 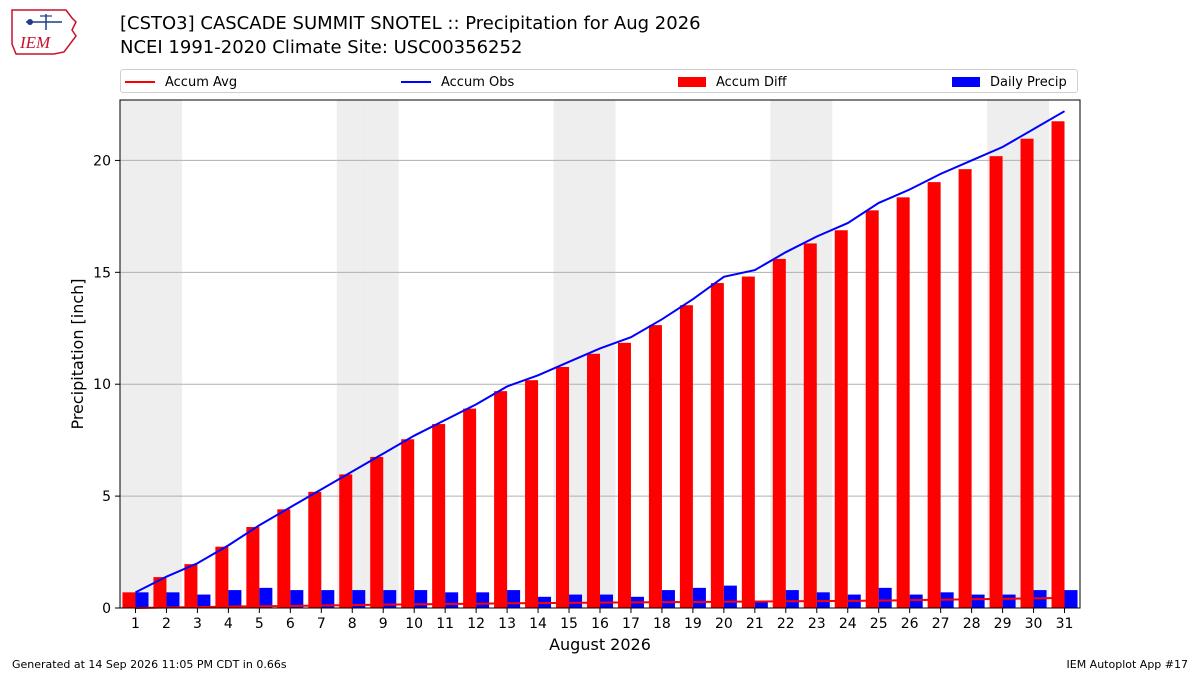 What do you see at coordinates (321, 624) in the screenshot?
I see `x-tick-label: 7` at bounding box center [321, 624].